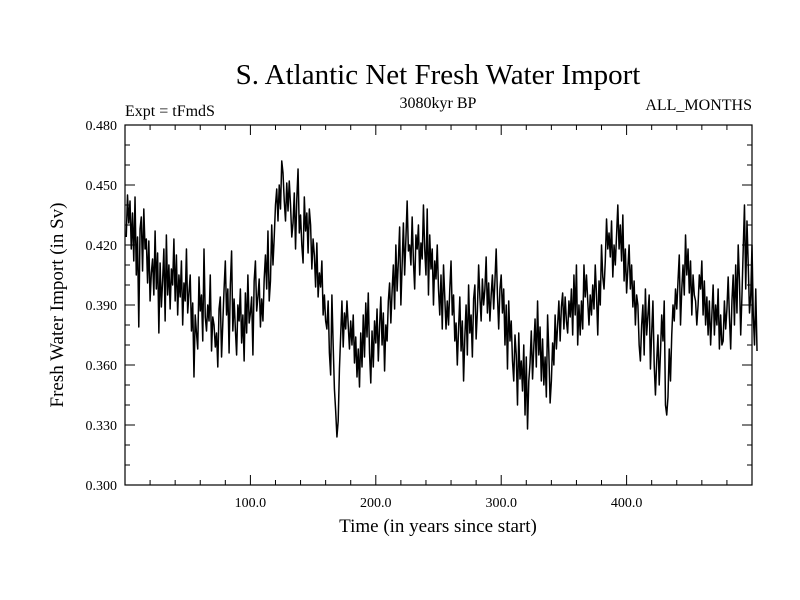  I want to click on chart-subtitle-right: ALL_MONTHS, so click(698, 105).